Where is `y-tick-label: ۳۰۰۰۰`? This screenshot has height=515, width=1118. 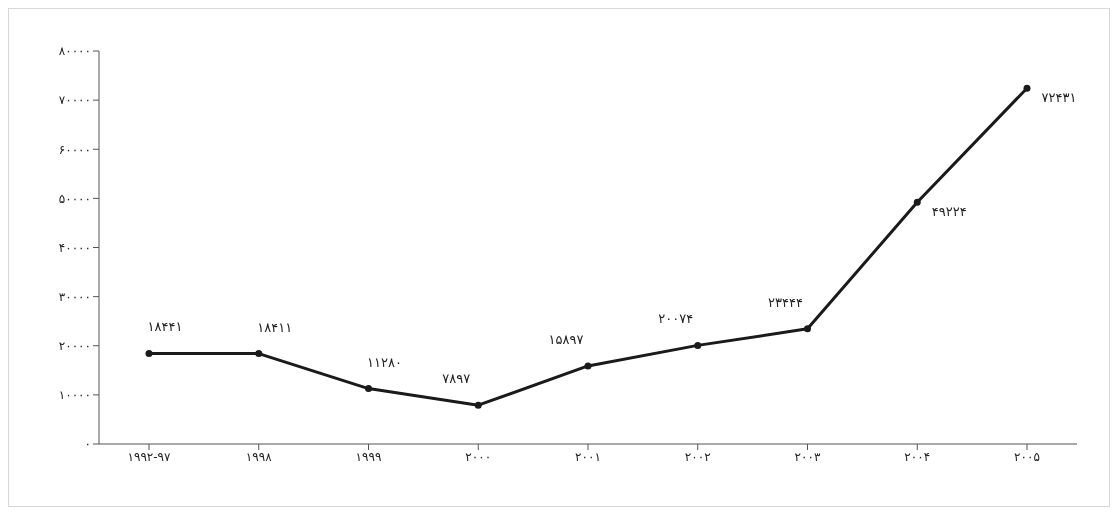 y-tick-label: ۳۰۰۰۰ is located at coordinates (74, 296).